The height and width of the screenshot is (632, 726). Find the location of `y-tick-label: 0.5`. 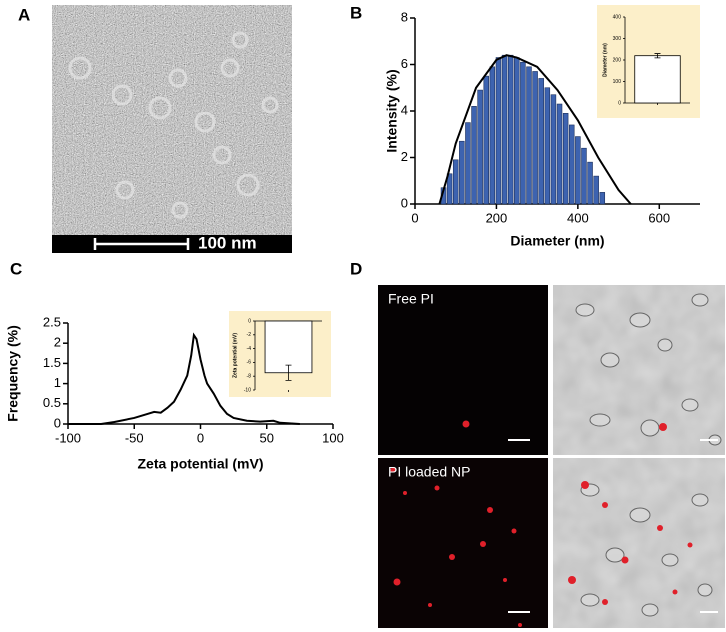

y-tick-label: 0.5 is located at coordinates (52, 402).